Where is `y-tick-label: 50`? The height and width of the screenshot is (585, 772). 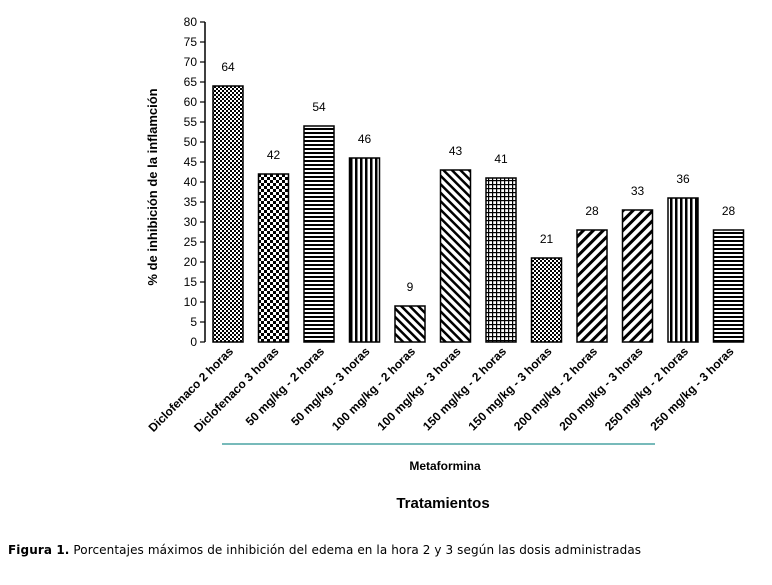 y-tick-label: 50 is located at coordinates (191, 142).